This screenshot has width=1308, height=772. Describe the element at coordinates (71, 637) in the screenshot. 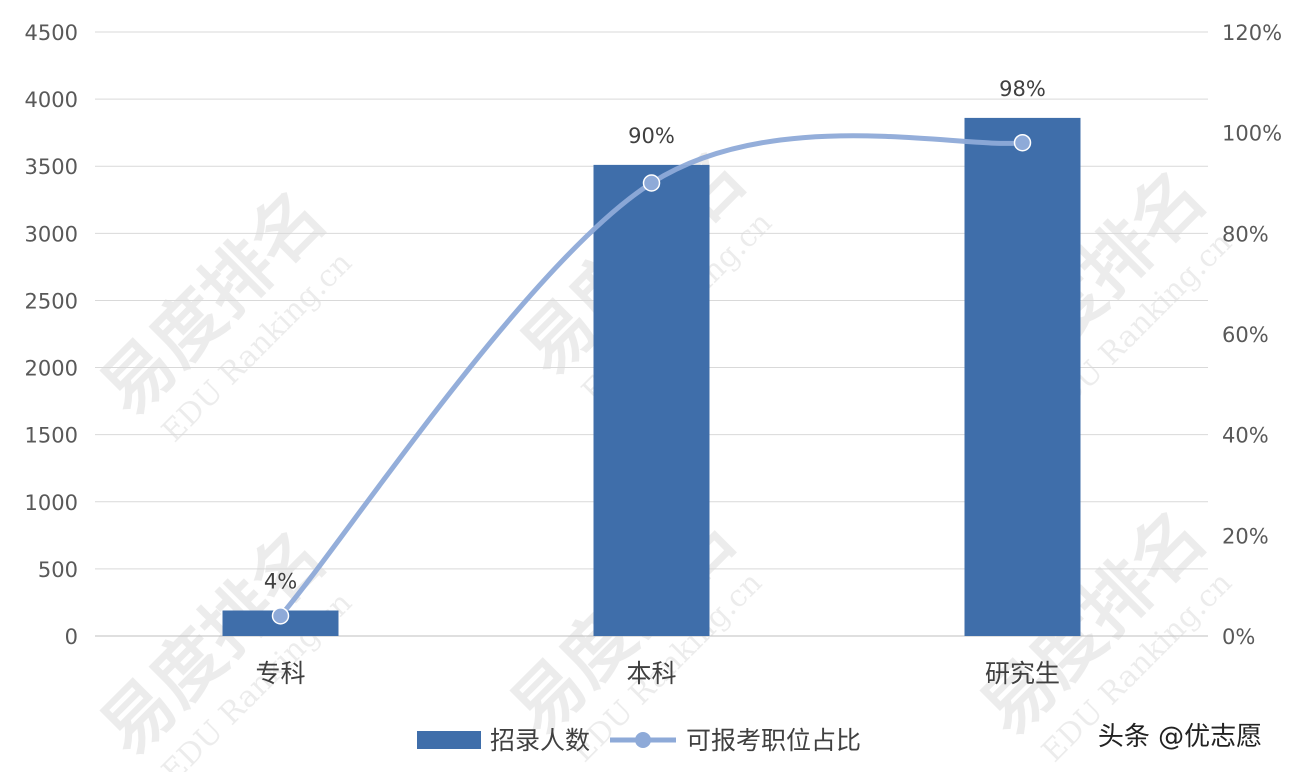

I see `y-left-tick-label: 0` at that location.